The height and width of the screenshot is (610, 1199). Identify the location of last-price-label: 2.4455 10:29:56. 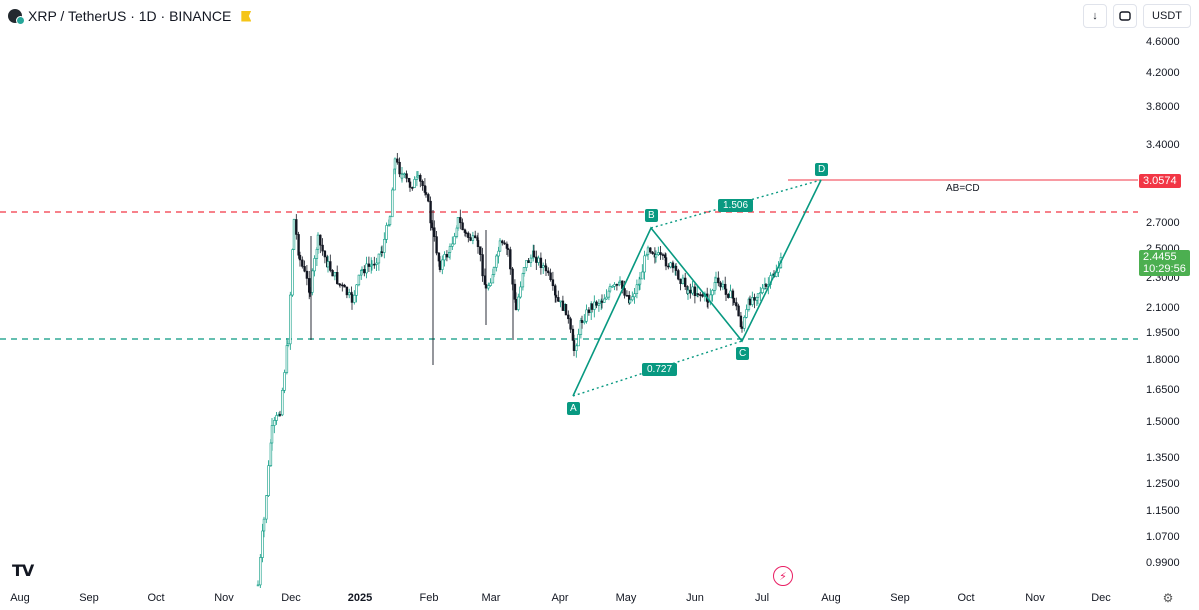
(1164, 263).